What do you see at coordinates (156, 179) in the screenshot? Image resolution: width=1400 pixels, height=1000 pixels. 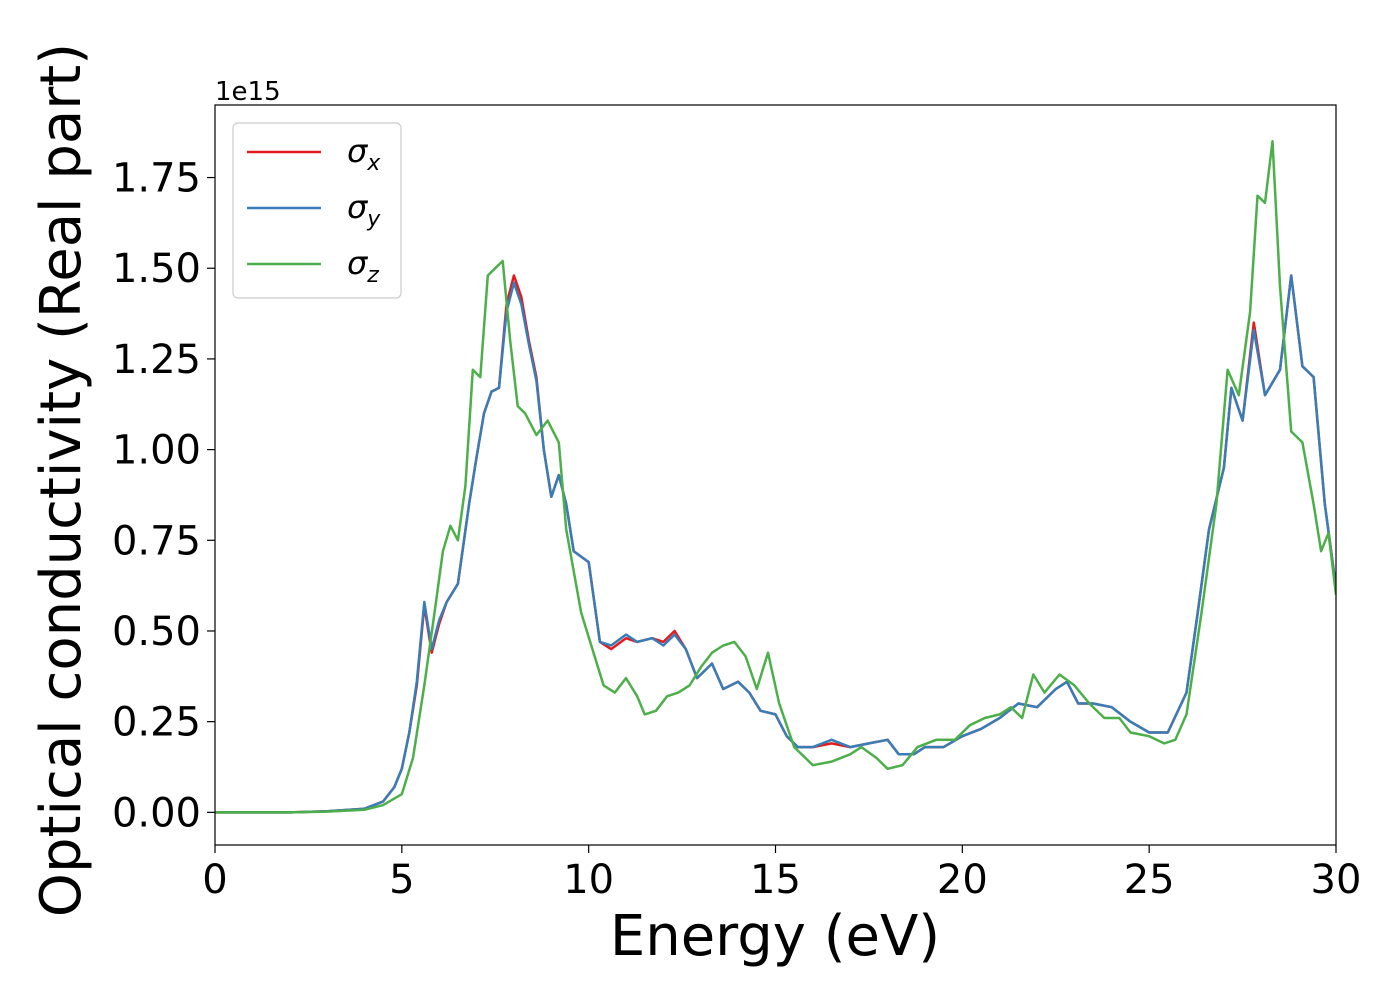 I see `y-tick-label: 1.75` at bounding box center [156, 179].